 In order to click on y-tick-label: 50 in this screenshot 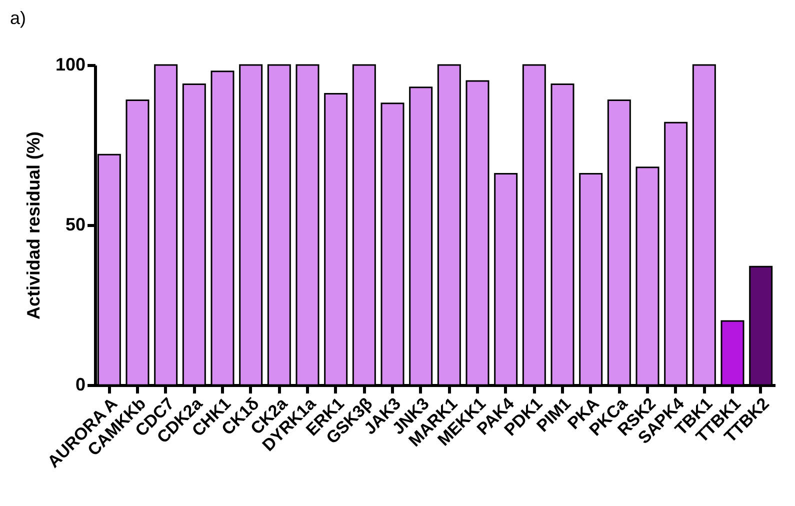, I will do `click(75, 224)`.